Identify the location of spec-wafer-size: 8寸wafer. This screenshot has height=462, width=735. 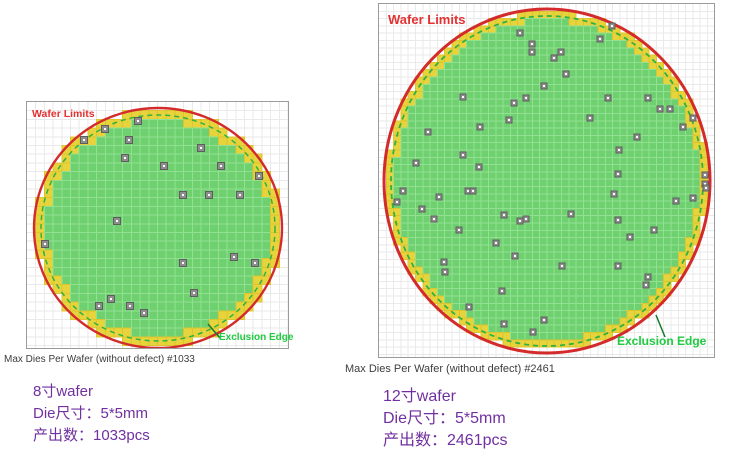
(63, 391).